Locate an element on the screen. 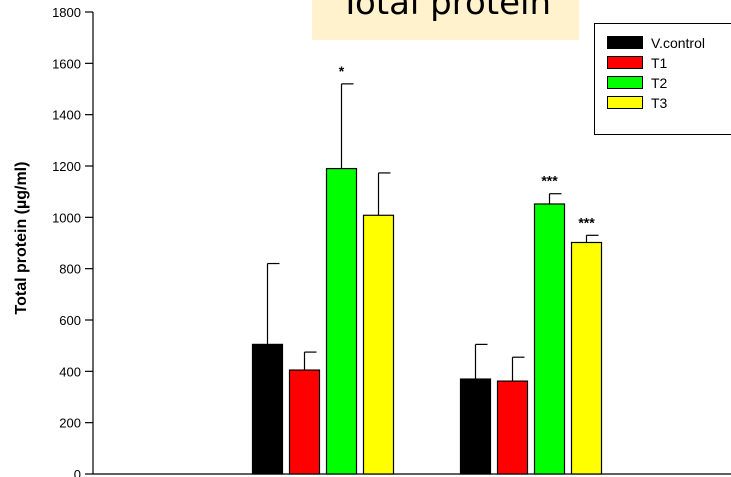  legend-swatch-t2 is located at coordinates (625, 82).